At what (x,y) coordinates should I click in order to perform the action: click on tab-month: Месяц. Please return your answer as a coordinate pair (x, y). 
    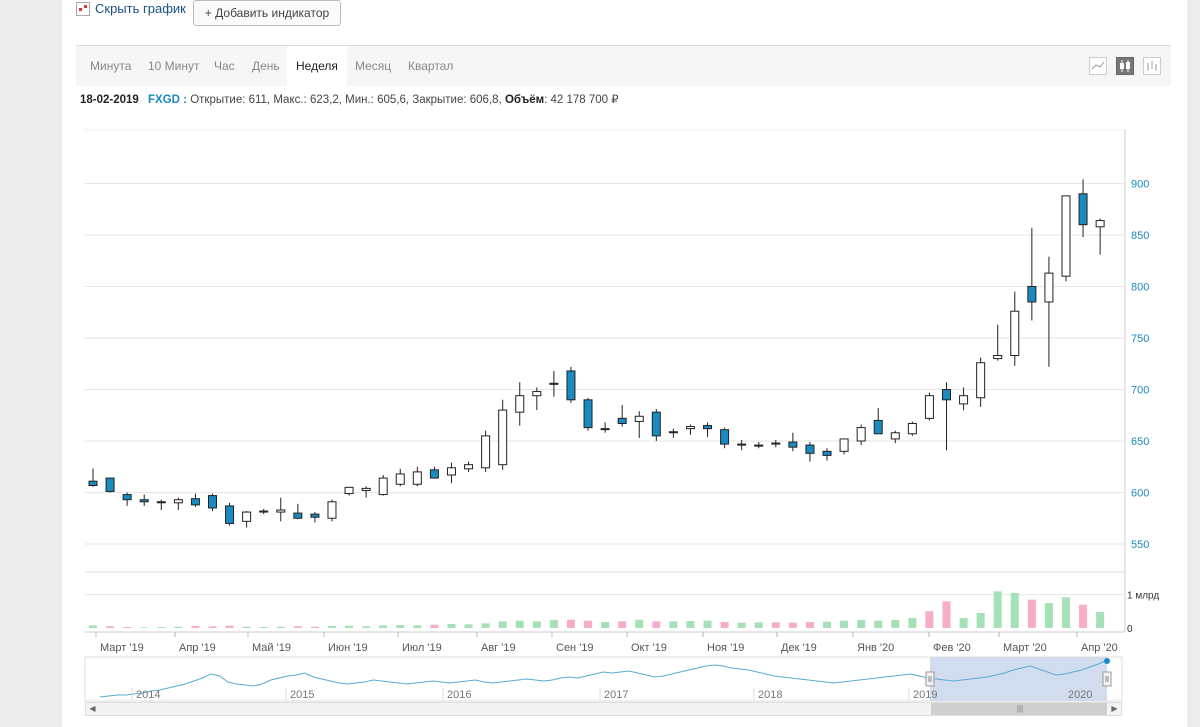
    Looking at the image, I should click on (373, 66).